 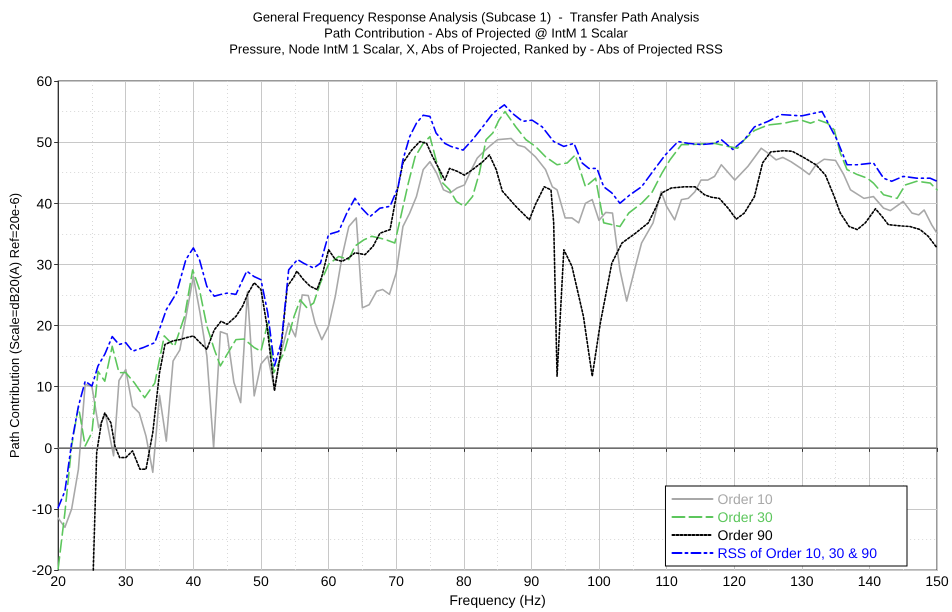 What do you see at coordinates (126, 581) in the screenshot?
I see `x-tick-label: 30` at bounding box center [126, 581].